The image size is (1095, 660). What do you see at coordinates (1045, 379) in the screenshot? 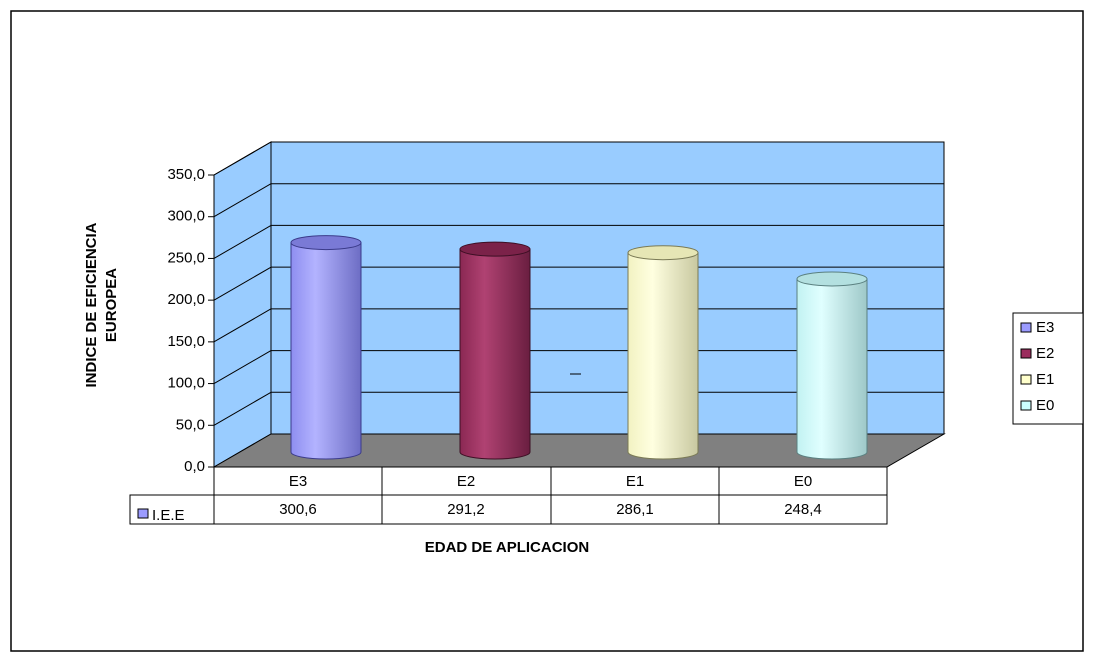
I see `legend-label: E1` at bounding box center [1045, 379].